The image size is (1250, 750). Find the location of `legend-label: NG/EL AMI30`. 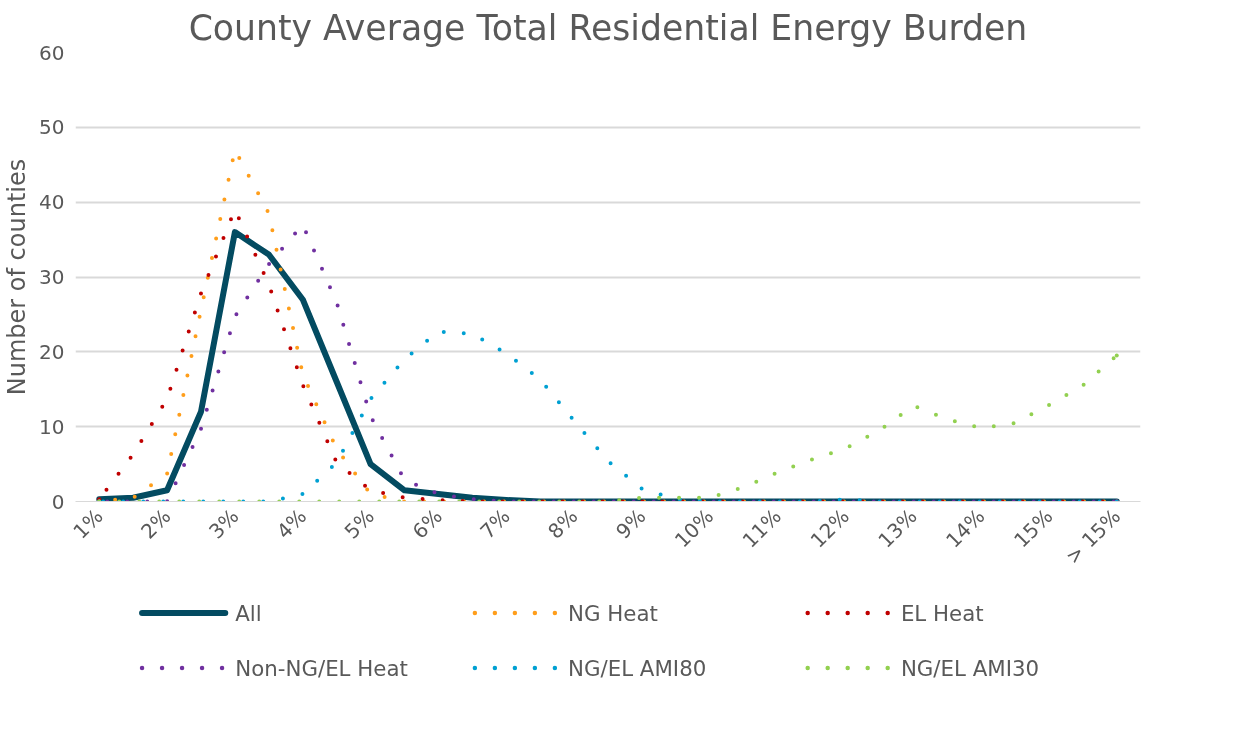

legend-label: NG/EL AMI30 is located at coordinates (970, 668).